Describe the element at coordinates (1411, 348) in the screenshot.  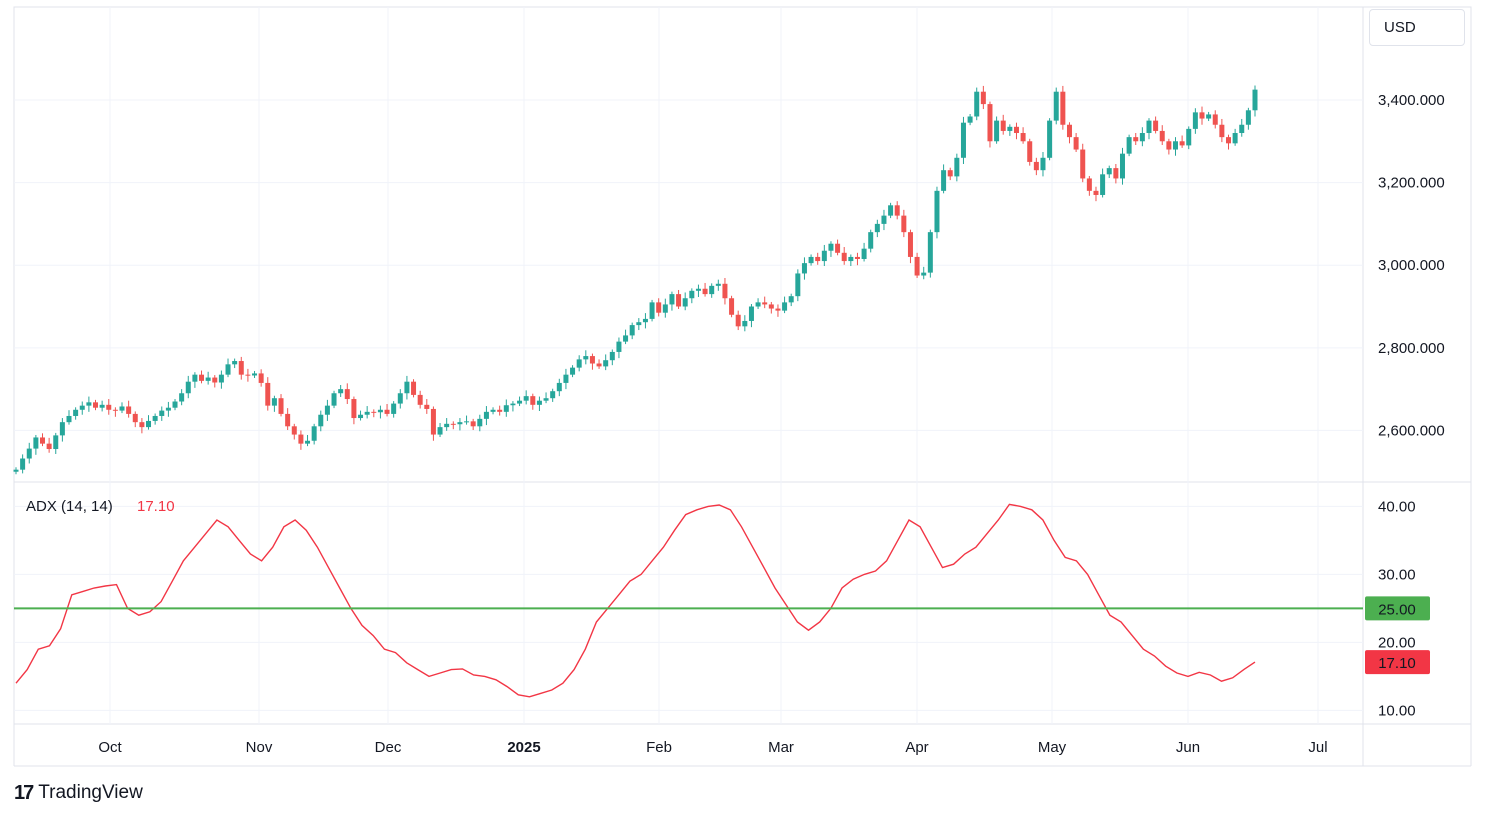
I see `price-tick-label: 2,800.000` at that location.